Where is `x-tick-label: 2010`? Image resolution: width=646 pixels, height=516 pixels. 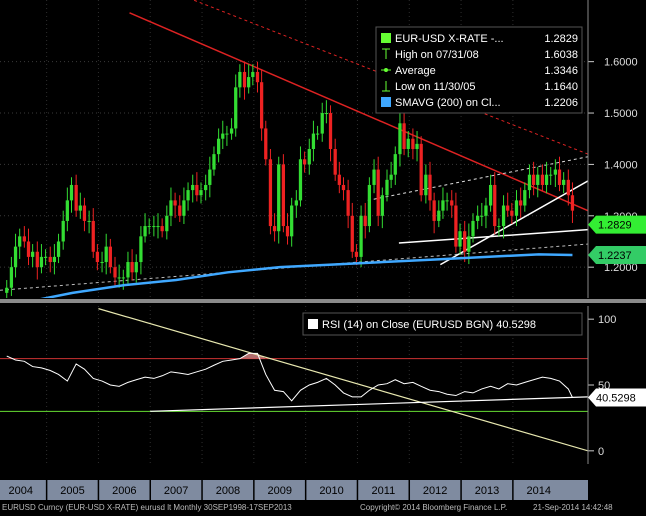
x-tick-label: 2010 is located at coordinates (331, 491).